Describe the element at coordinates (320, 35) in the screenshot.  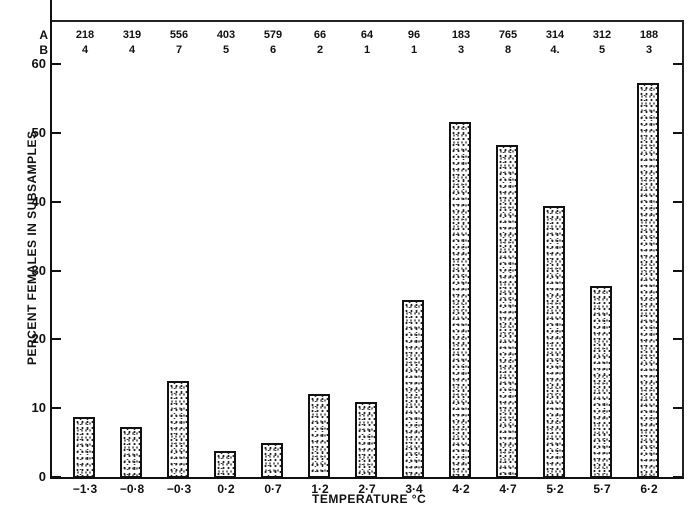
I see `row-a-value: 66` at that location.